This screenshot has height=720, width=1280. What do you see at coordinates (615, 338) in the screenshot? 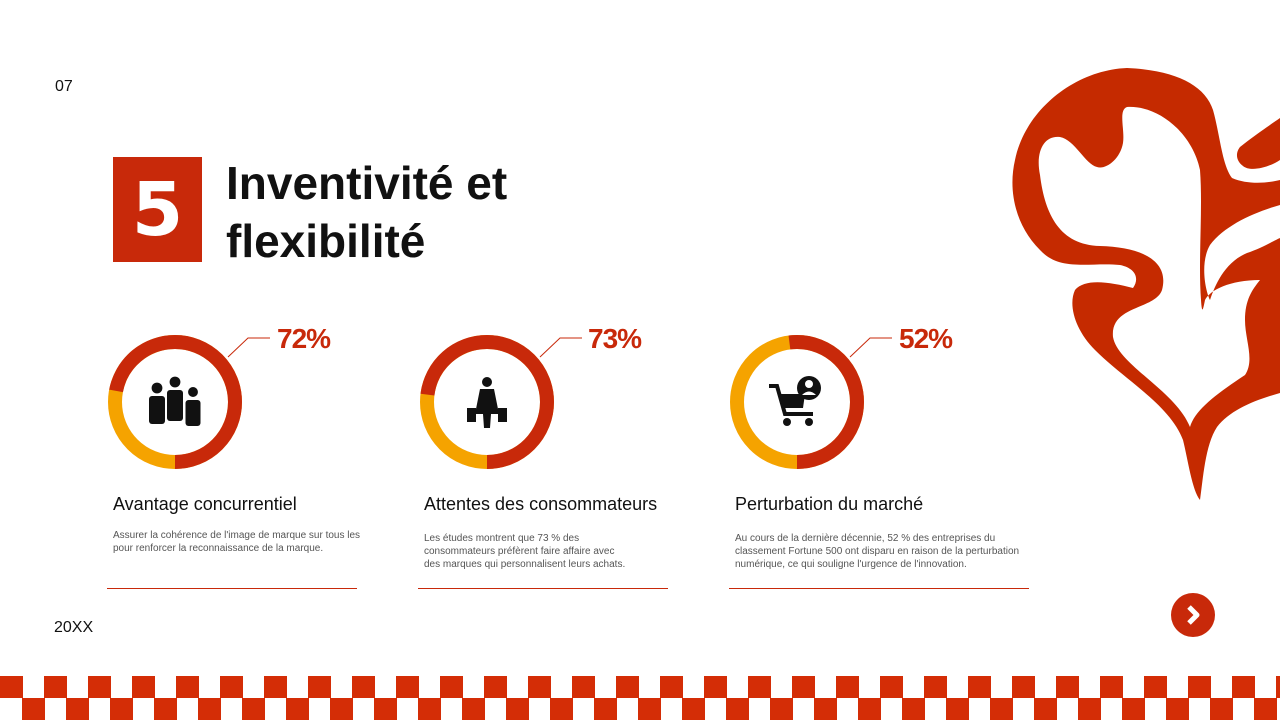
I see `percent-label: 73%` at bounding box center [615, 338].